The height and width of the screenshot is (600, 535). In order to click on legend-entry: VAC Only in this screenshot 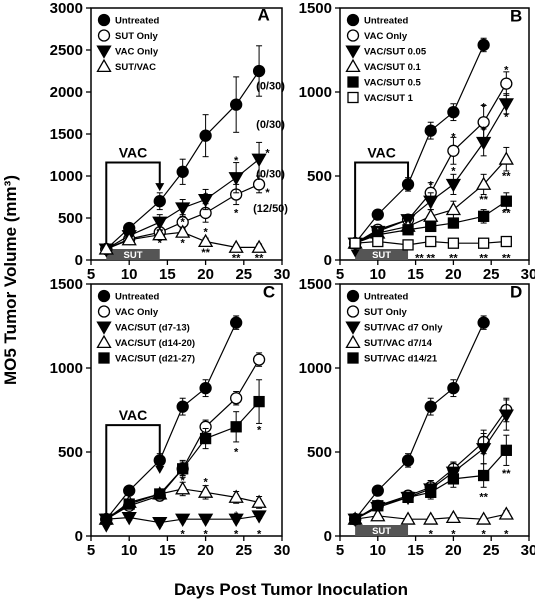, I will do `click(137, 312)`.